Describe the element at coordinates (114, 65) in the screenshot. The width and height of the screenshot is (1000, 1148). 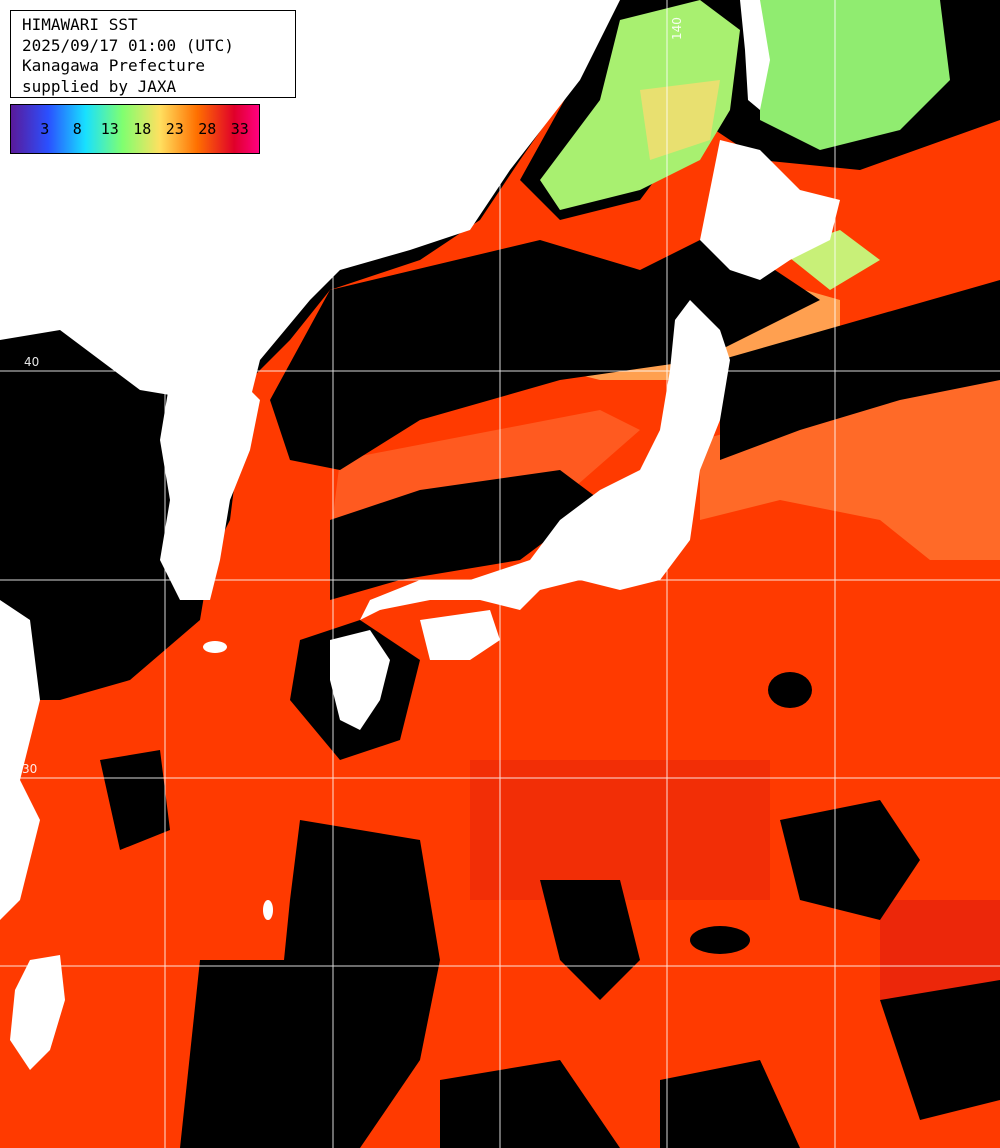
I see `region-label: Kanagawa Prefecture` at that location.